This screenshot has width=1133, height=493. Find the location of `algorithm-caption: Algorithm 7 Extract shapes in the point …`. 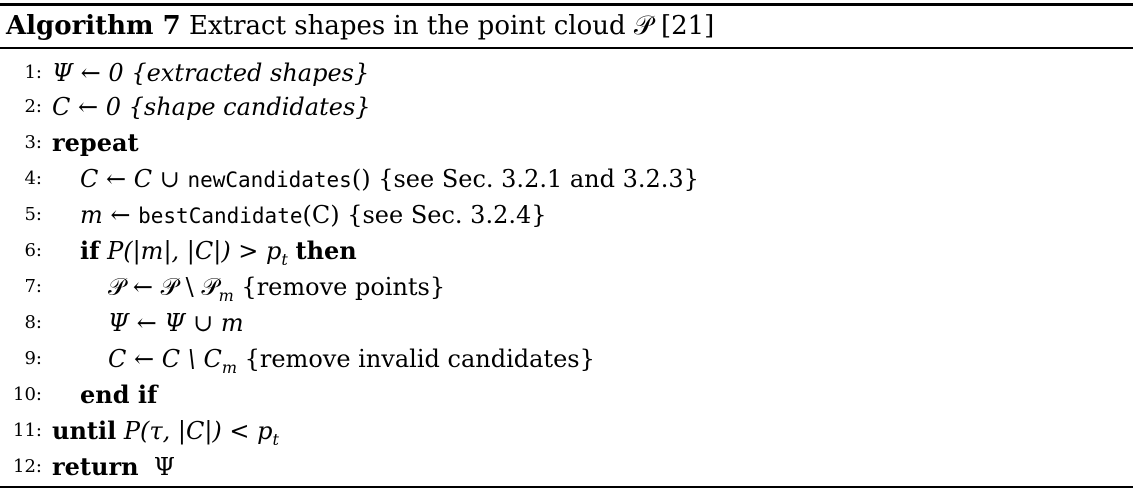

algorithm-caption: Algorithm 7 Extract shapes in the point … is located at coordinates (360, 26).